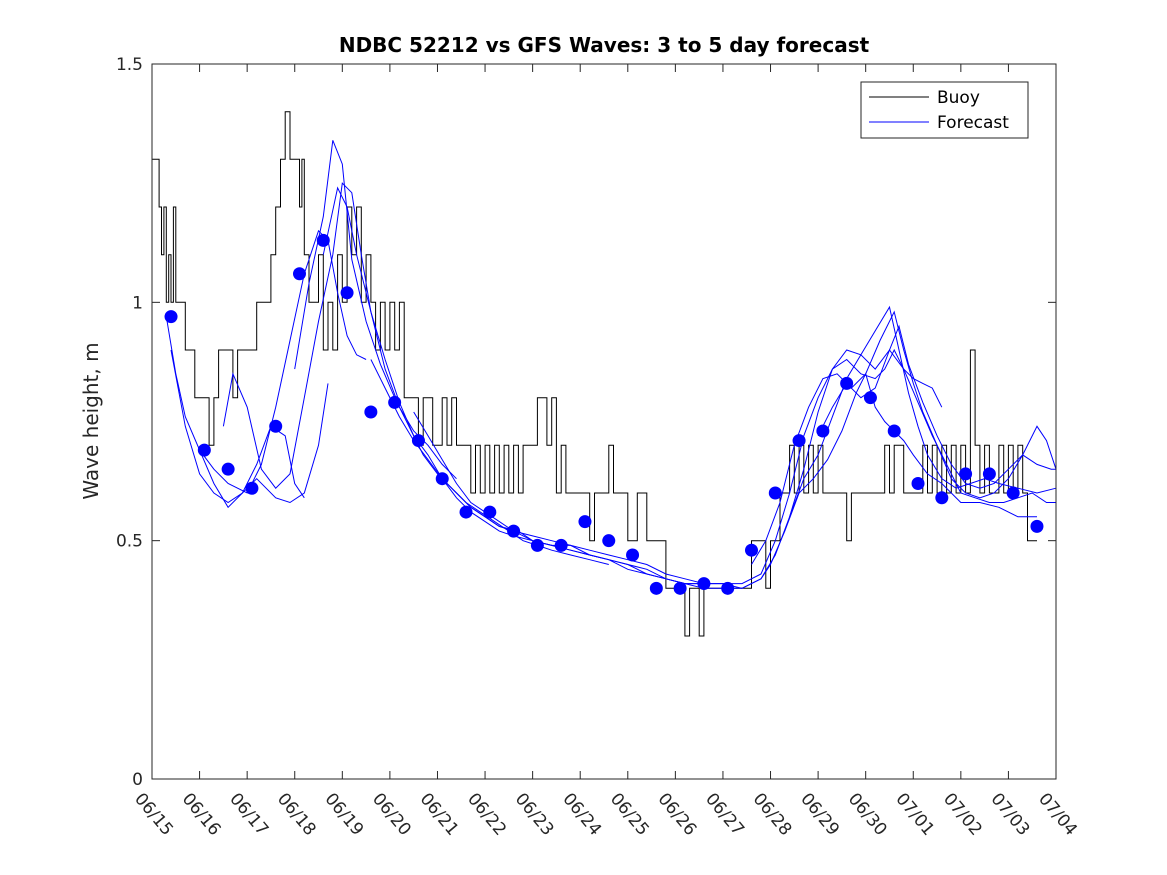 The width and height of the screenshot is (1167, 875). I want to click on y-tick-label: 0.5, so click(129, 542).